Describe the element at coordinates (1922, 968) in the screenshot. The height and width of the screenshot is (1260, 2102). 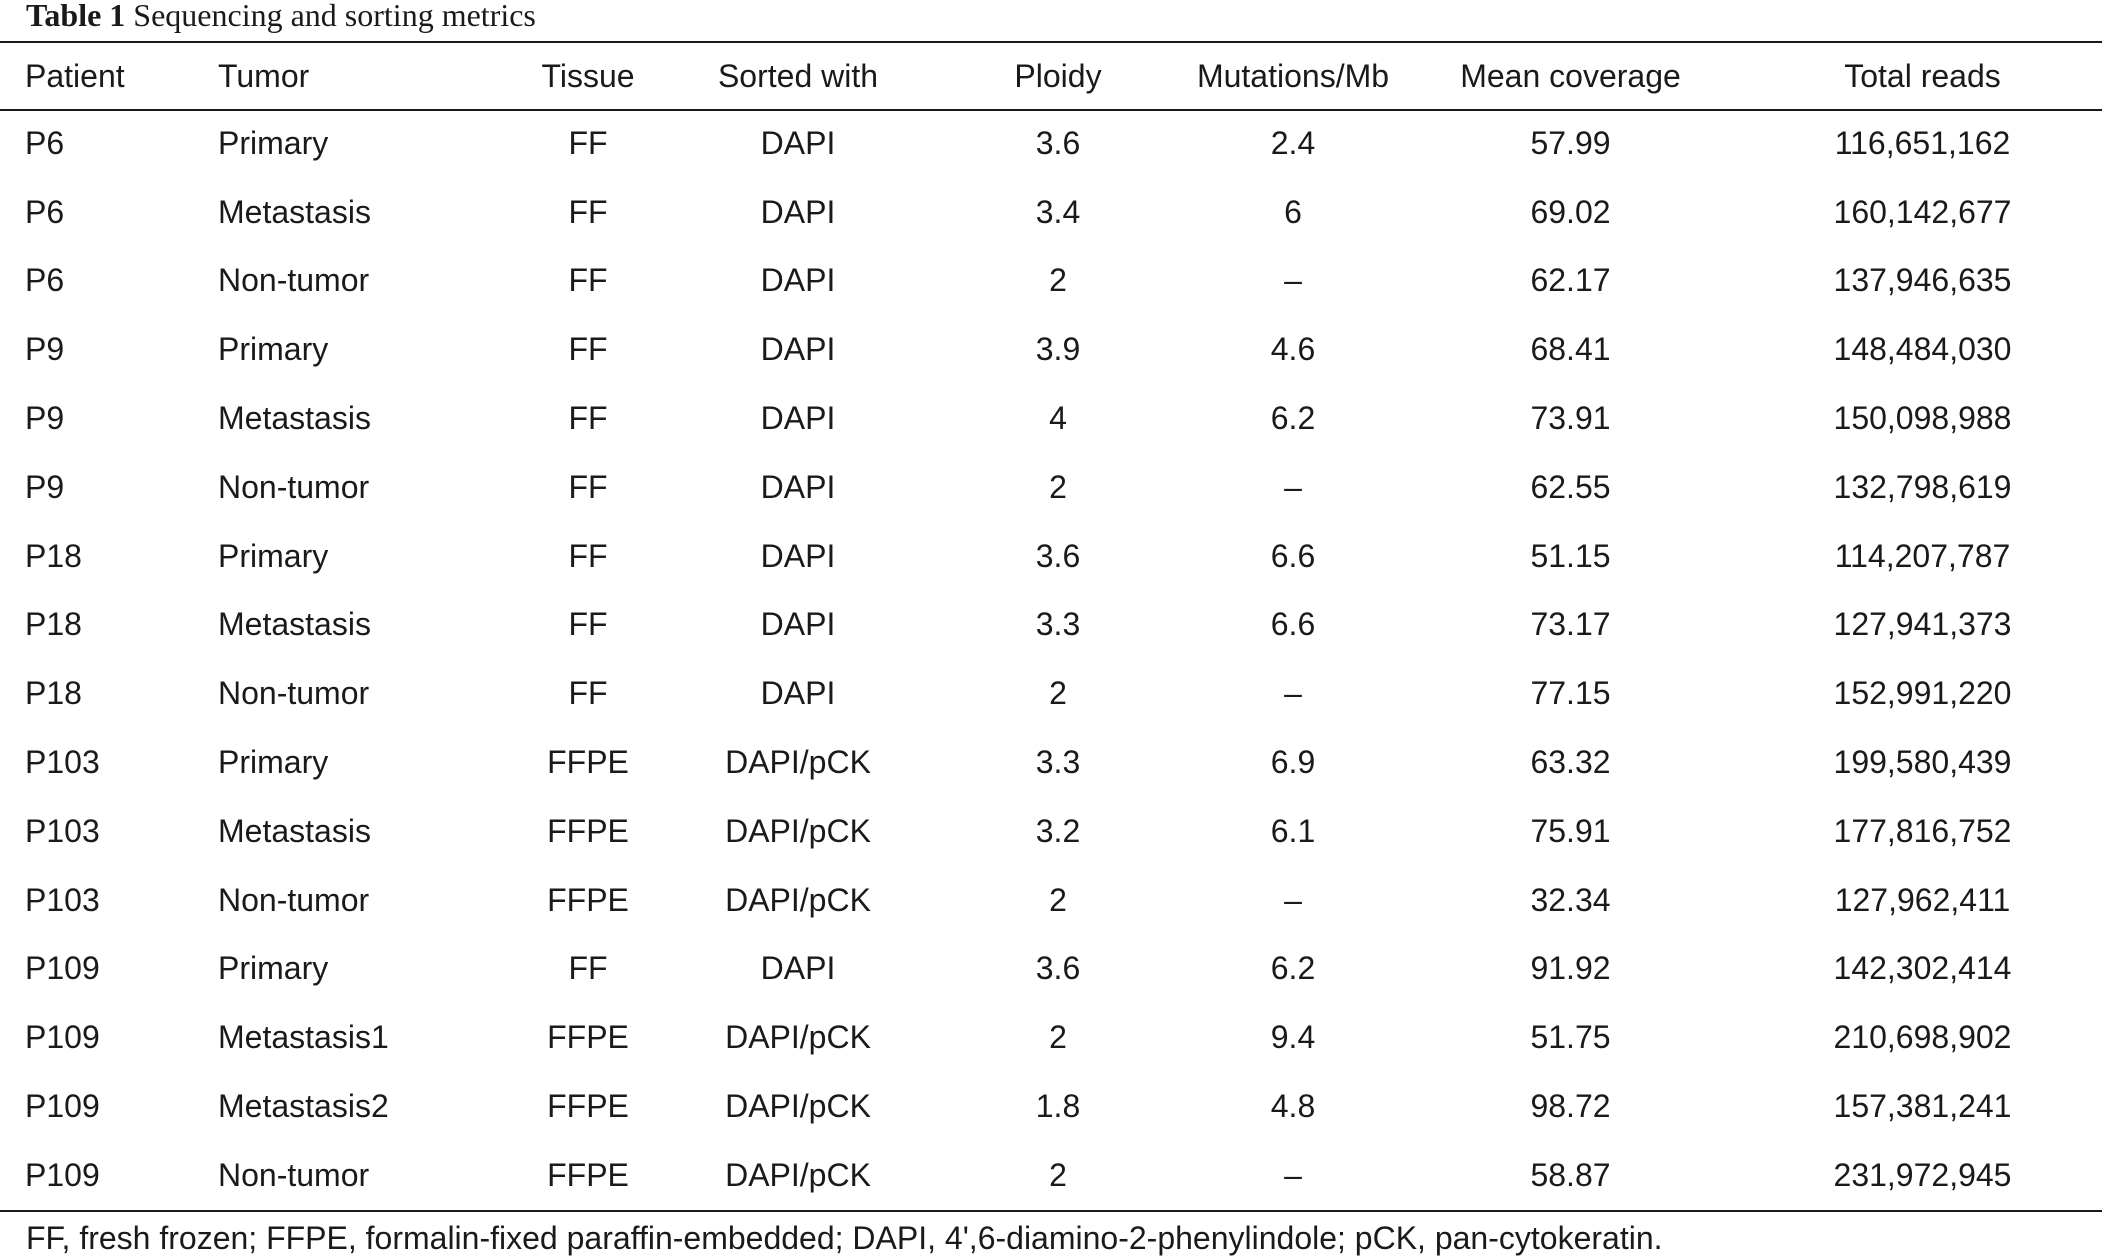
I see `total-reads-cell: 142,302,414` at that location.